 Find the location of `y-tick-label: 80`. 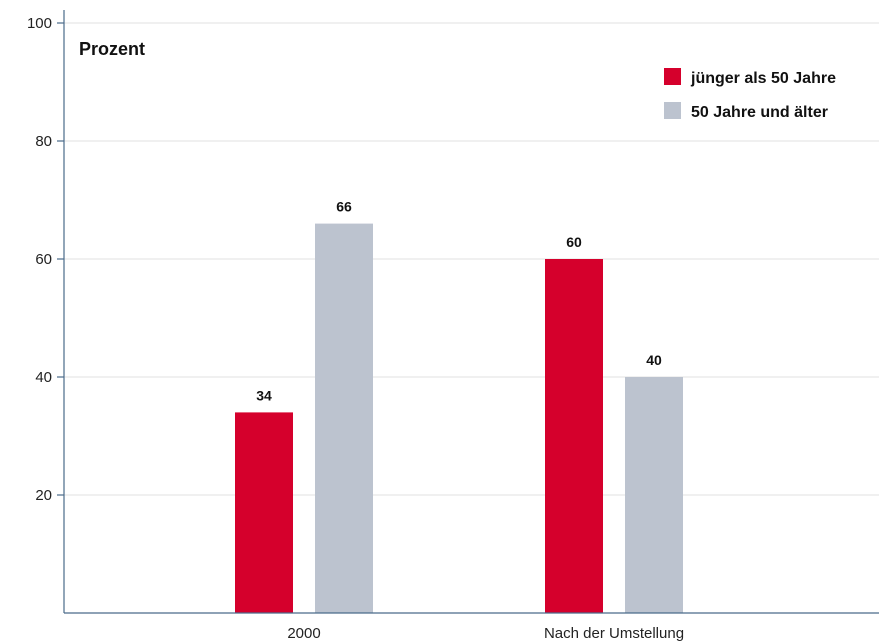

y-tick-label: 80 is located at coordinates (43, 141).